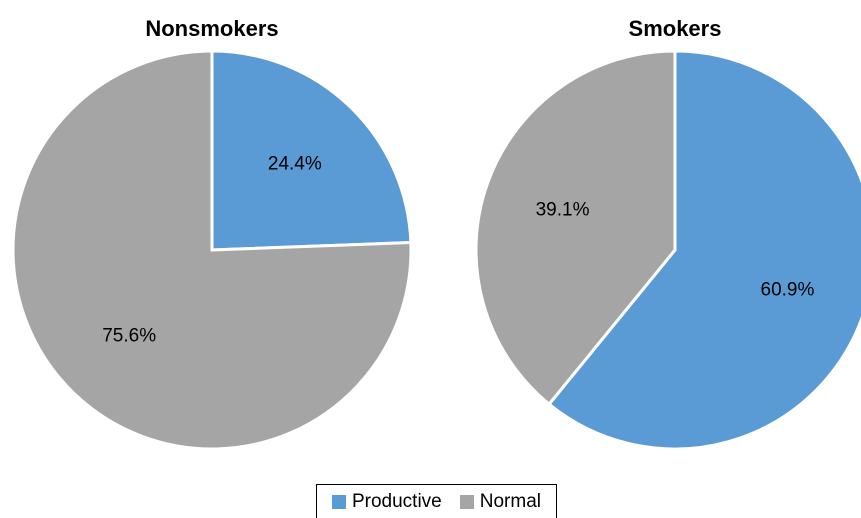 This screenshot has height=518, width=861. What do you see at coordinates (295, 163) in the screenshot?
I see `data-label-nonsmokers-productive: 24.4%` at bounding box center [295, 163].